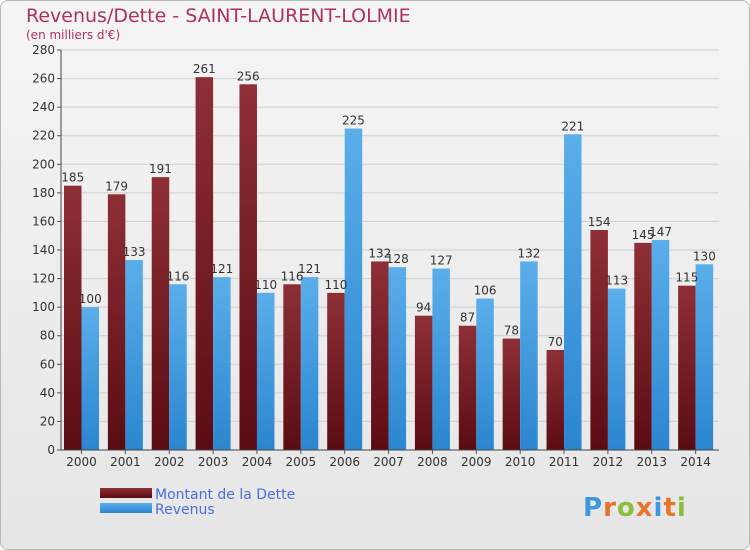  Describe the element at coordinates (178, 367) in the screenshot. I see `bar-revenus-2002` at that location.